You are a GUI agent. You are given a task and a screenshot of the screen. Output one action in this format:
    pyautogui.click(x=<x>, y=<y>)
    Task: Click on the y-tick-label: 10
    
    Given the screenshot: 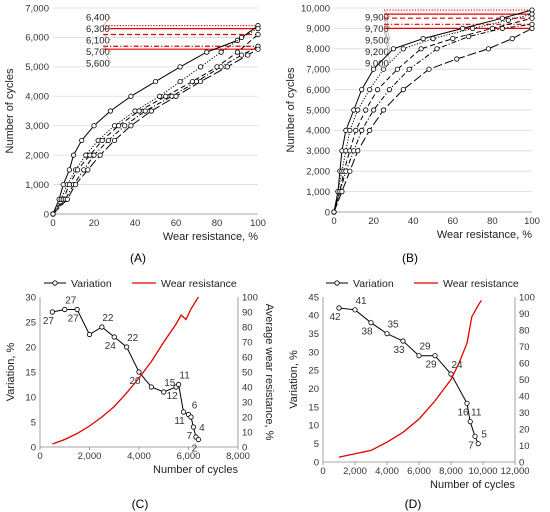 What is the action you would take?
    pyautogui.click(x=30, y=397)
    